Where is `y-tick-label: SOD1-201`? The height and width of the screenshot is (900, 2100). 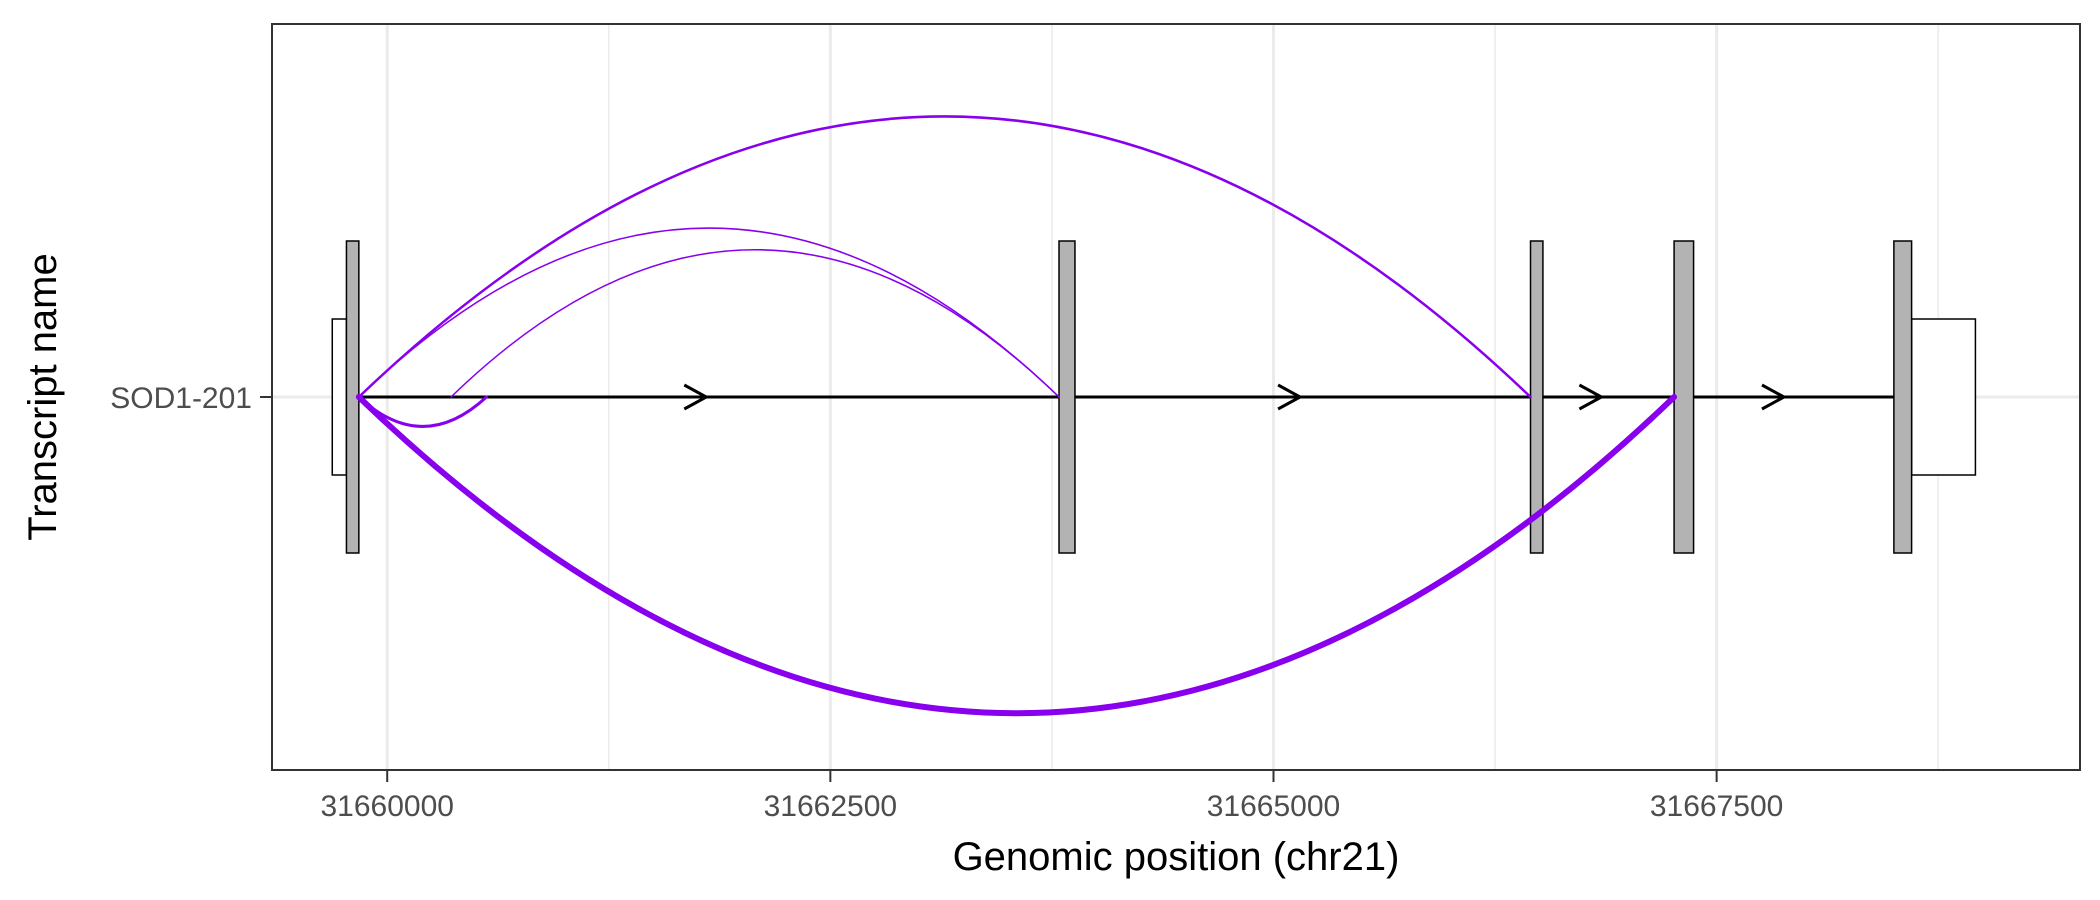 y-tick-label: SOD1-201 is located at coordinates (181, 398).